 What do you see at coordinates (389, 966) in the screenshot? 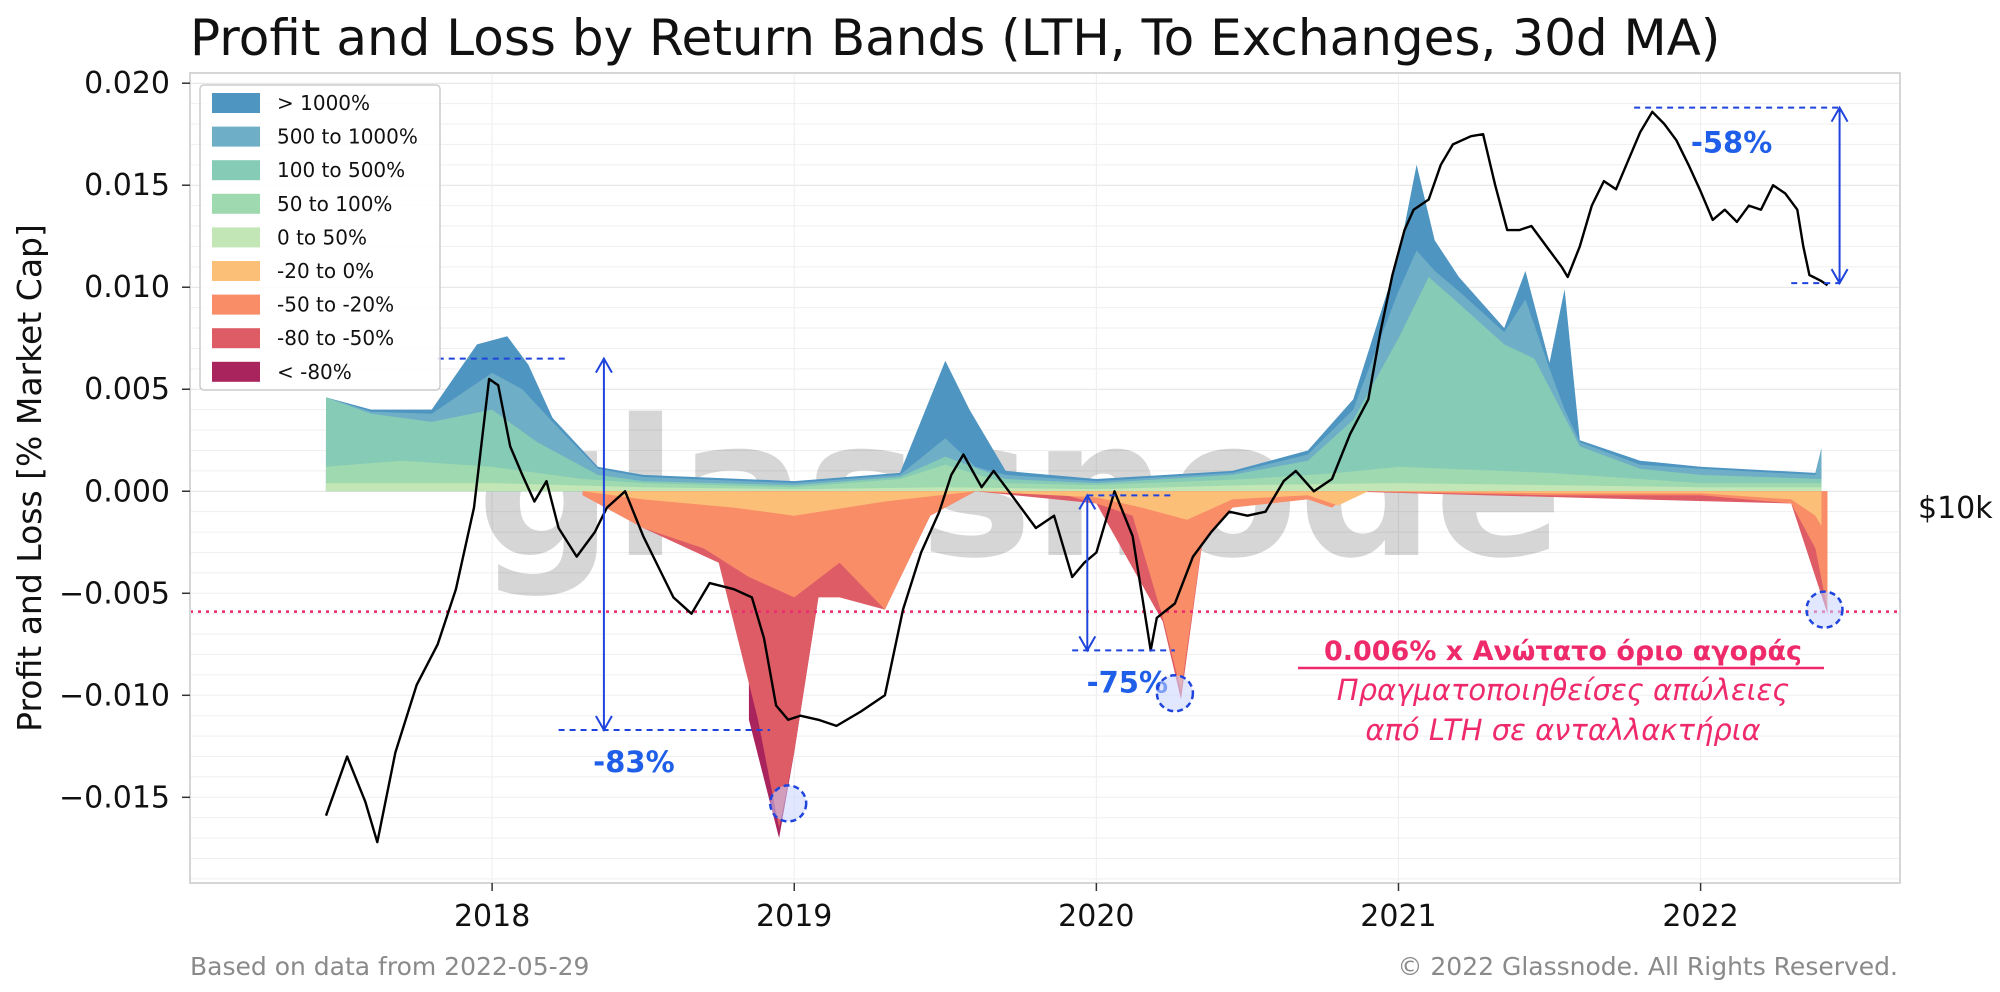
I see `footer-source: Based on data from 2022-05-29` at bounding box center [389, 966].